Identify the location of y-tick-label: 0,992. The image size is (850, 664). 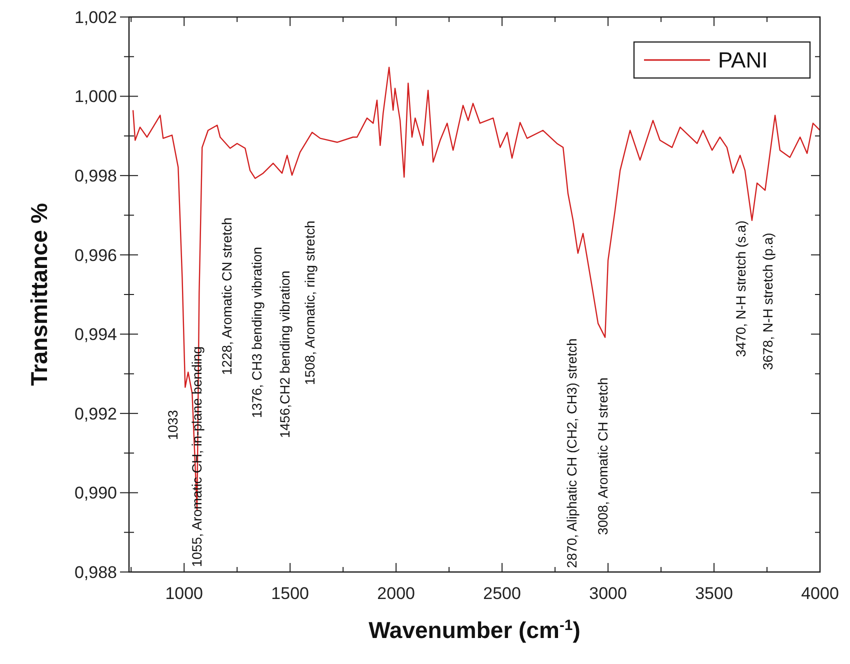
(95, 414).